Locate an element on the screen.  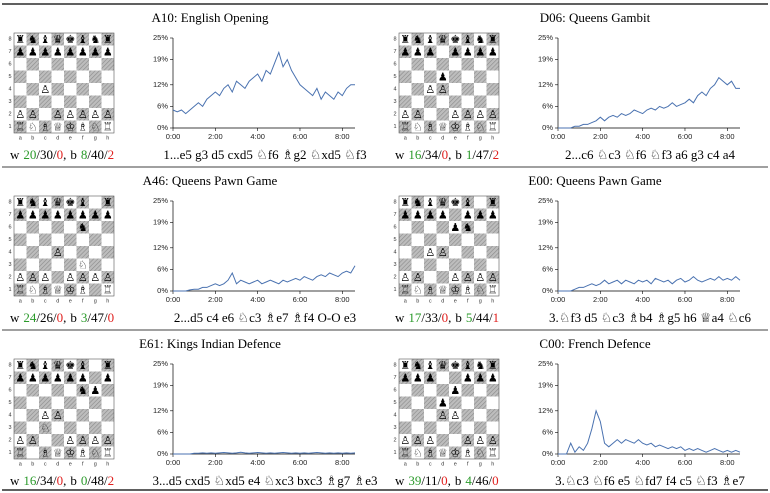
rank-label: 2 is located at coordinates (394, 278).